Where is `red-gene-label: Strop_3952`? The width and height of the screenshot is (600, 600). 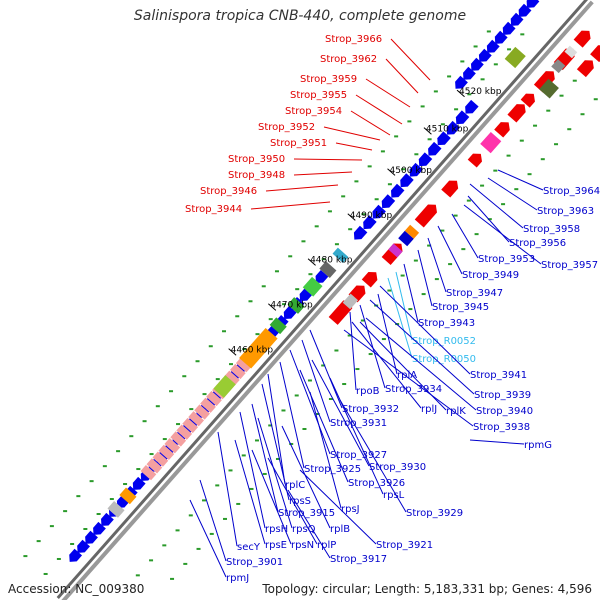
red-gene-label: Strop_3952 is located at coordinates (286, 127).